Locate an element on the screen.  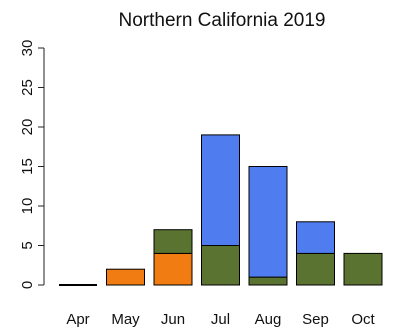
x-tick-label: Apr is located at coordinates (77, 319).